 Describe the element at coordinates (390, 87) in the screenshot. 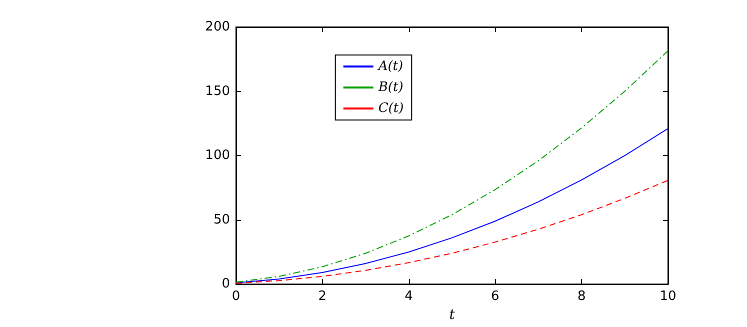

I see `legend-label: B(t)` at that location.